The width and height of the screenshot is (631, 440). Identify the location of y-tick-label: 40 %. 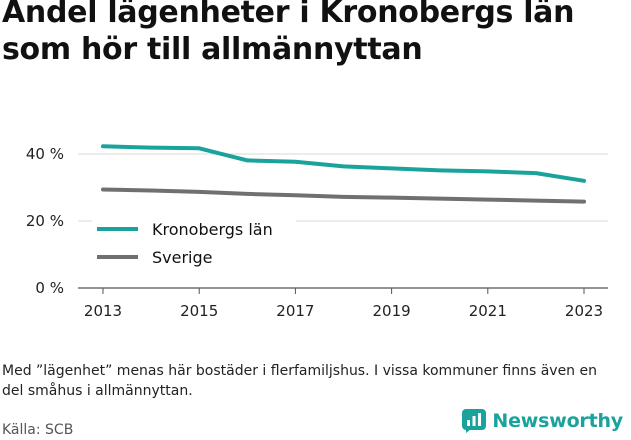
(45, 154).